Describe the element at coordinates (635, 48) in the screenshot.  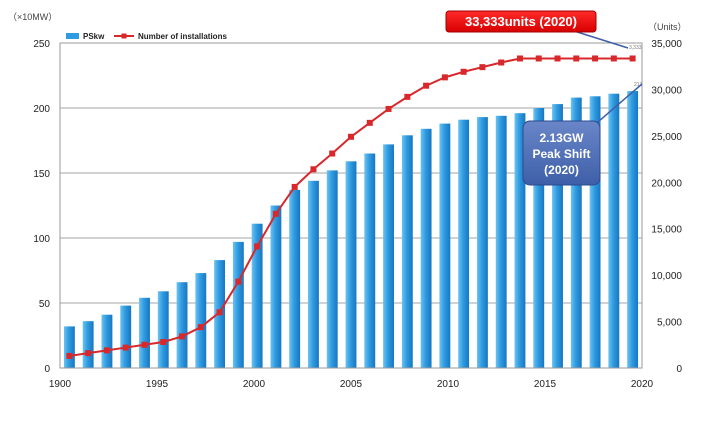
I see `end-label-line: 3,333` at that location.